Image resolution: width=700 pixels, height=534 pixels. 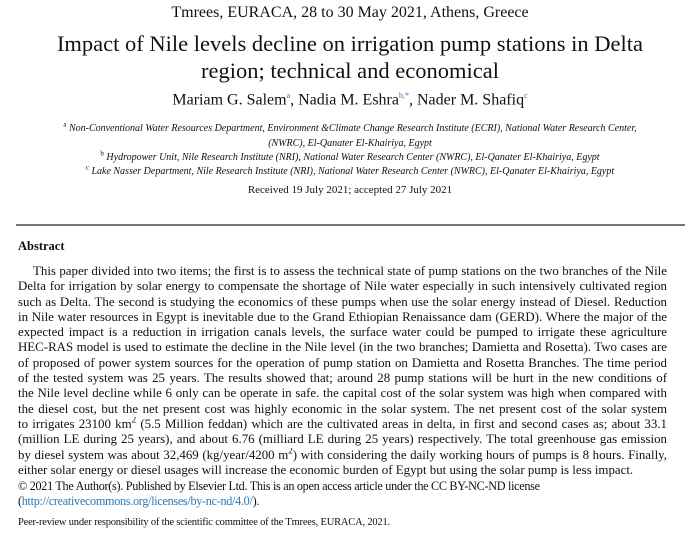 I want to click on section-divider, so click(x=350, y=225).